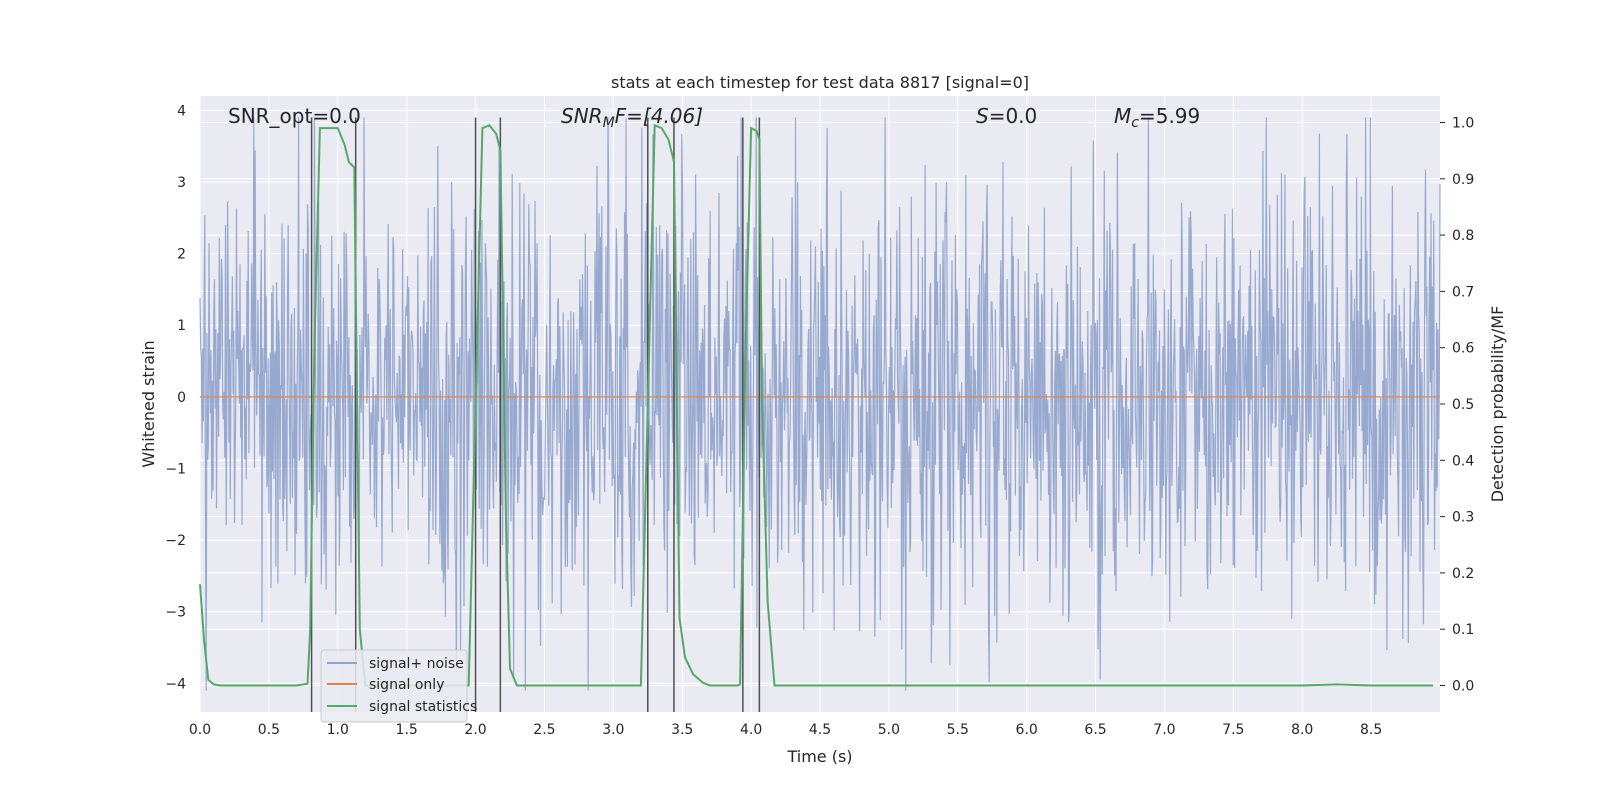  I want to click on x-tick-label: 4.5, so click(820, 730).